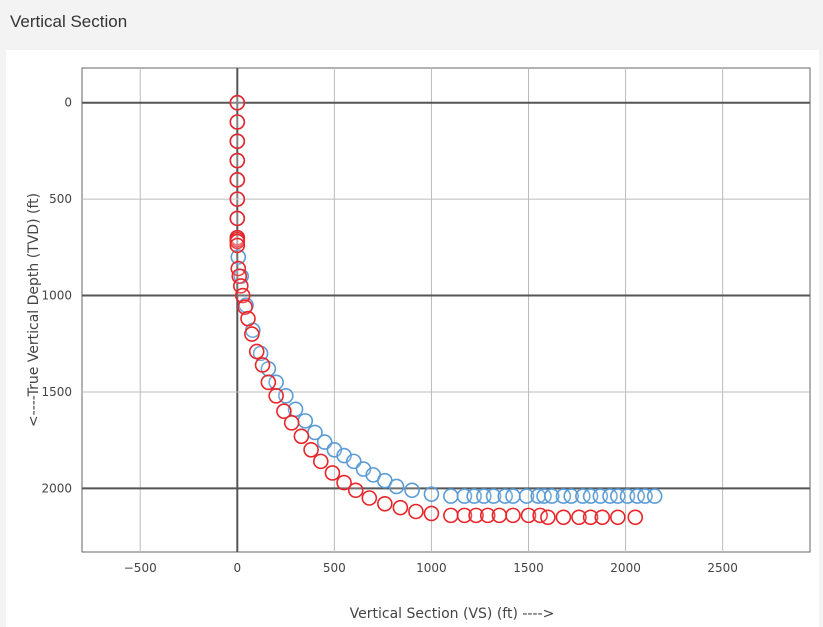  I want to click on x-axis-title: Vertical Section (VS) (ft) ---->, so click(452, 614).